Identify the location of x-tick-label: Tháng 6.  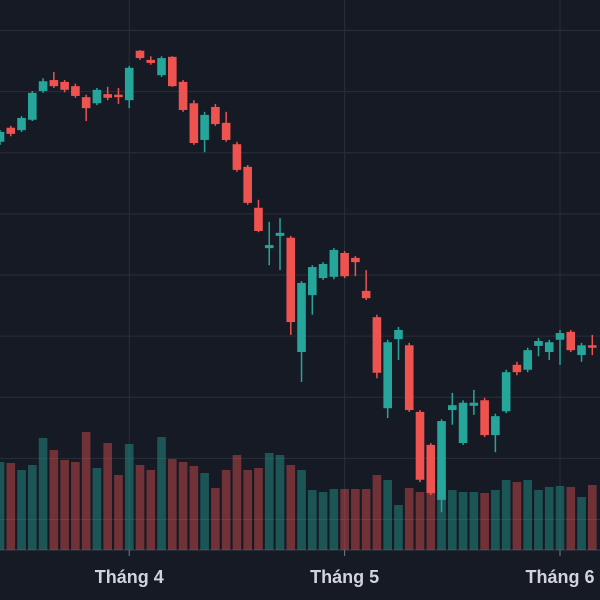
(559, 577).